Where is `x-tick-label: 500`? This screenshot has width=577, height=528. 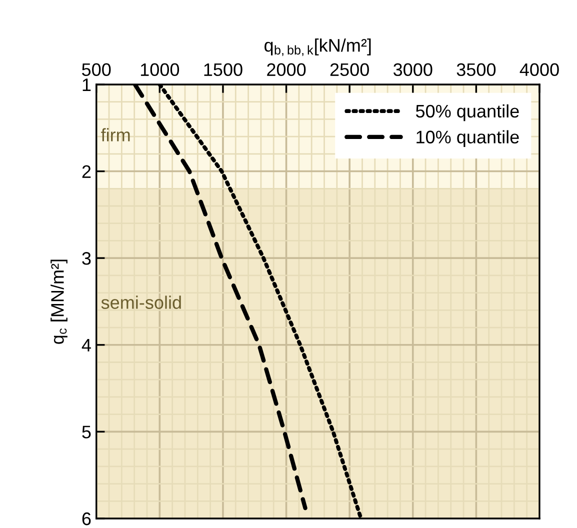
x-tick-label: 500 is located at coordinates (96, 69).